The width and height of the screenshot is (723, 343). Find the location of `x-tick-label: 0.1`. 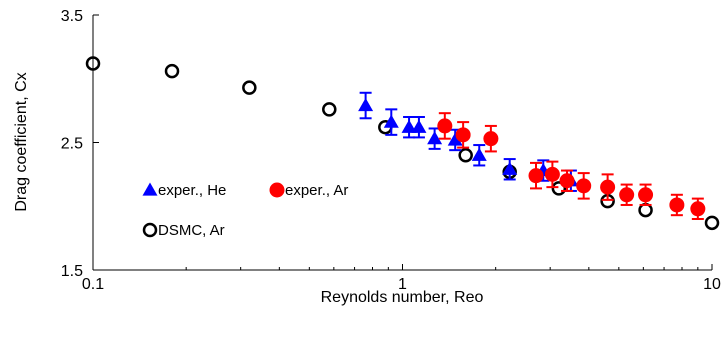

x-tick-label: 0.1 is located at coordinates (93, 284).